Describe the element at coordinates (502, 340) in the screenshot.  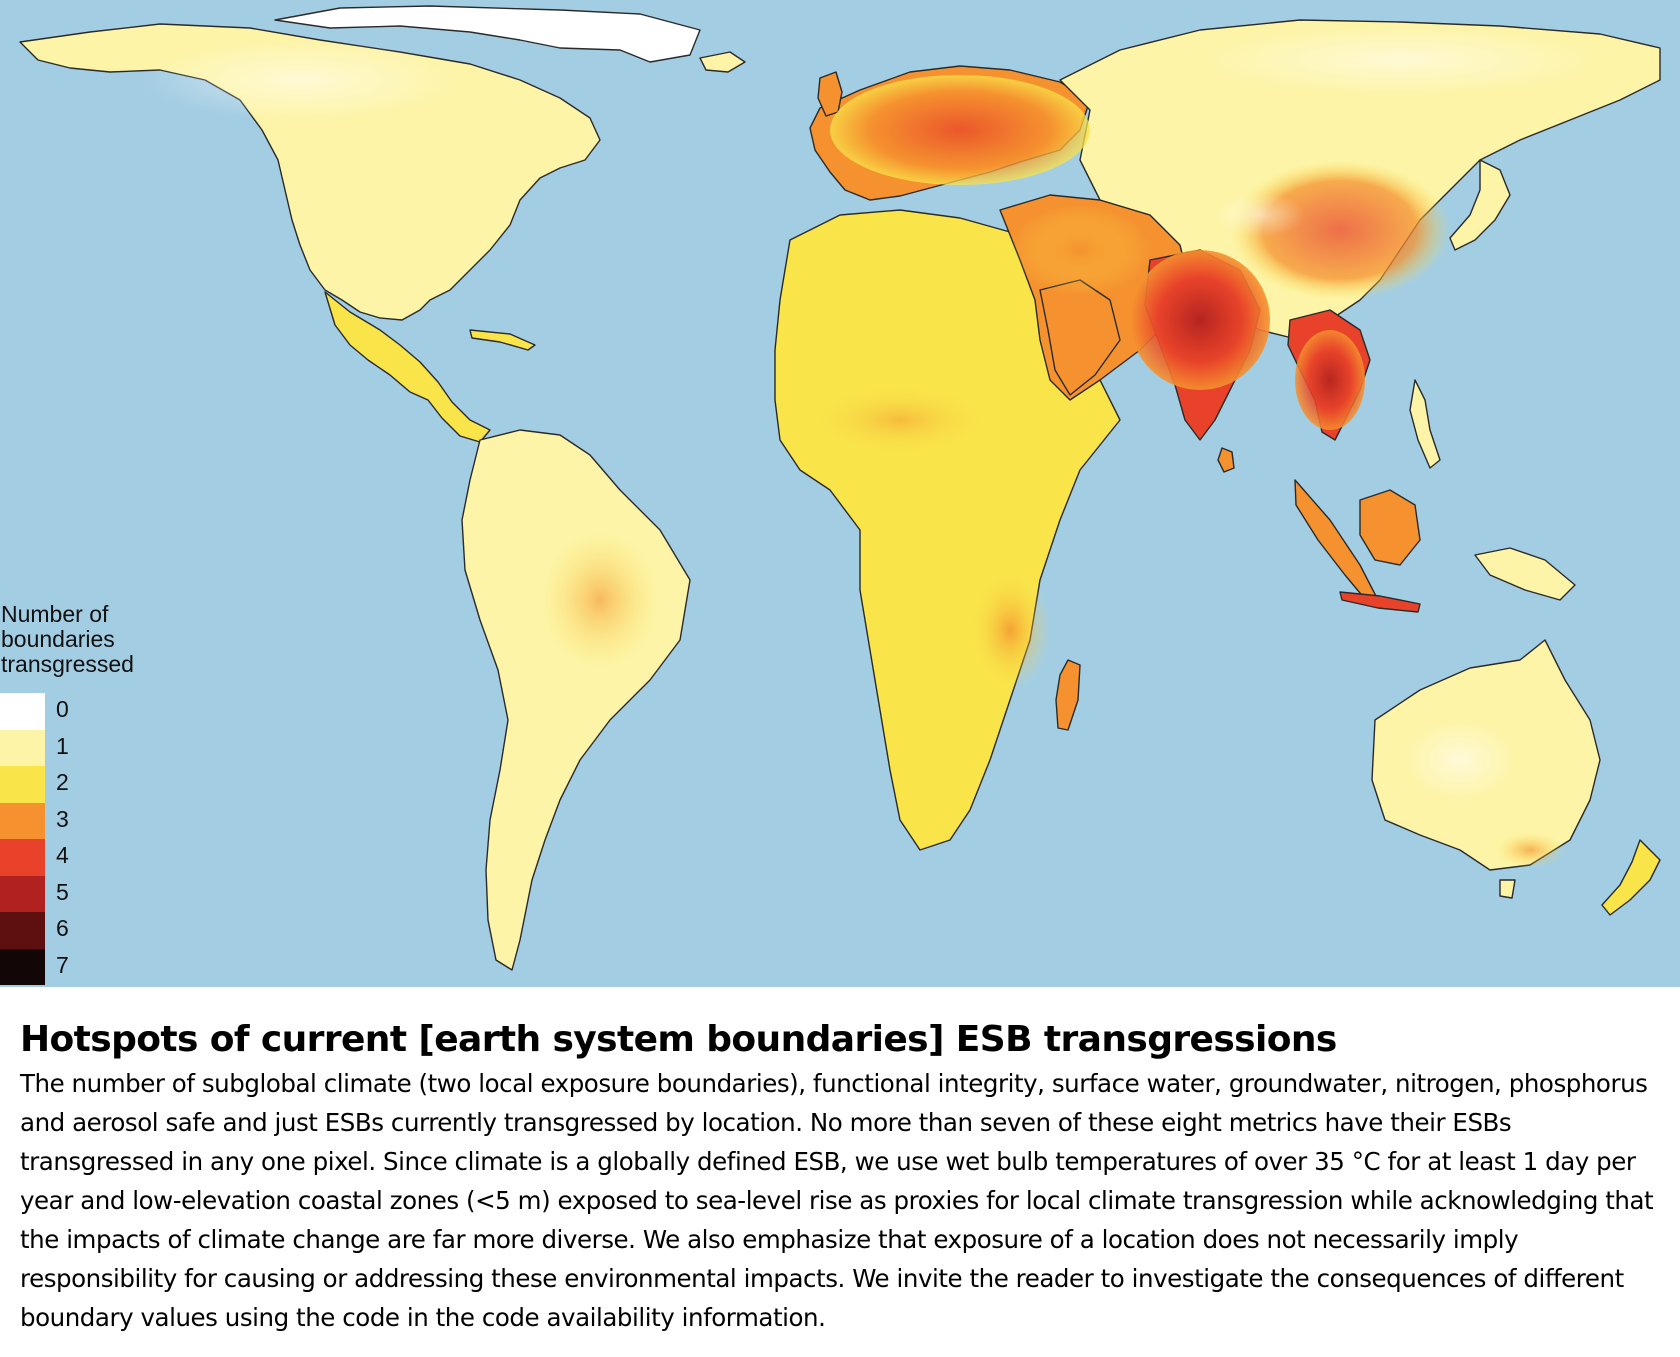
I see `region-caribbean` at that location.